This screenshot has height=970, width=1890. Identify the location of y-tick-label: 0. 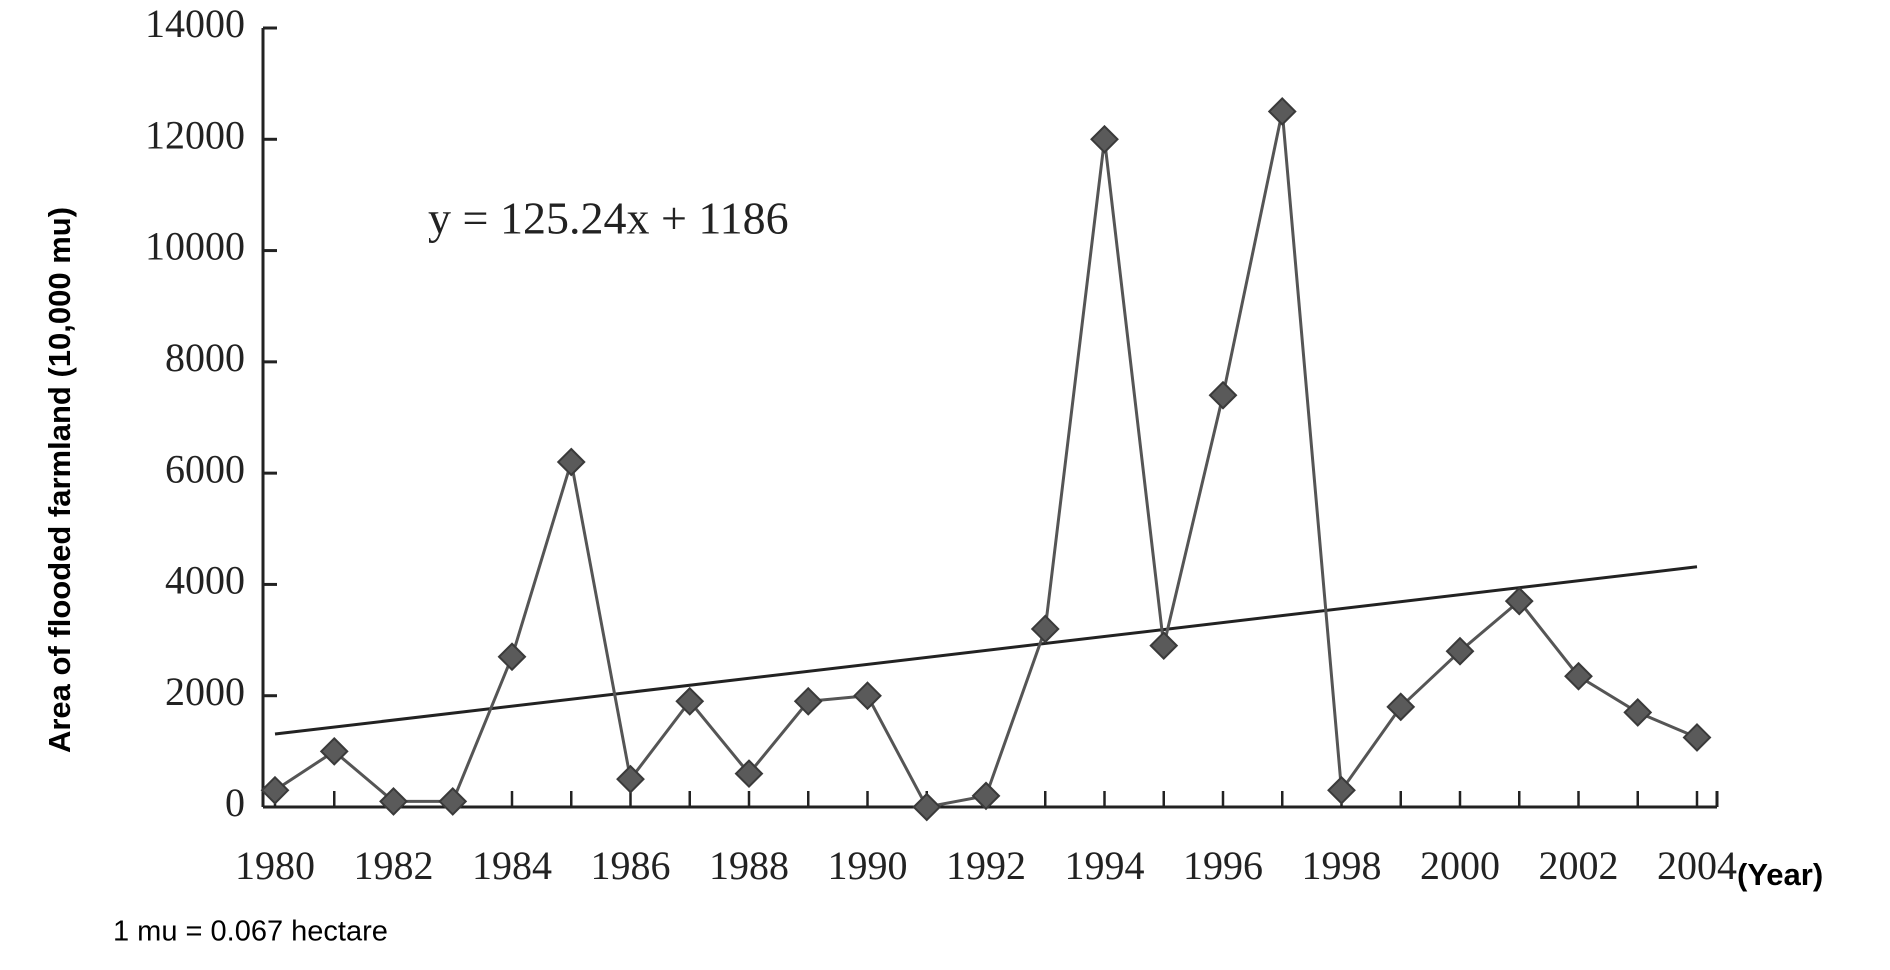
(235, 802).